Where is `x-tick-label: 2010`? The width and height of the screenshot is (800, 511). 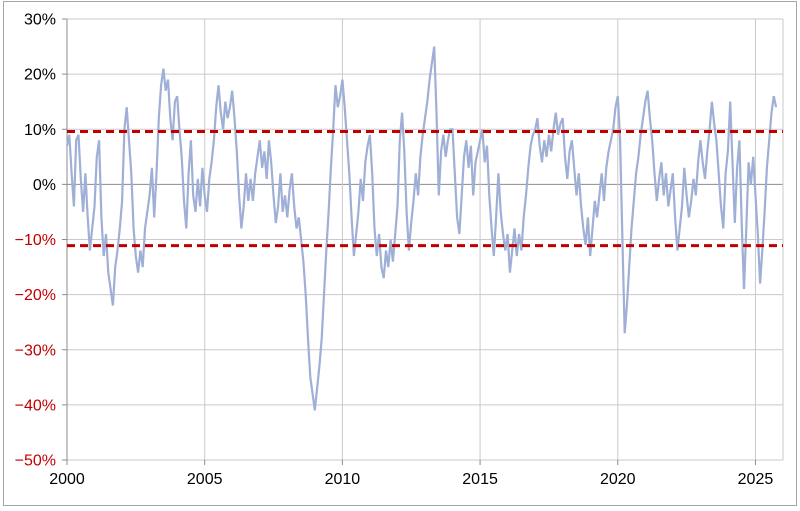
x-tick-label: 2010 is located at coordinates (343, 479).